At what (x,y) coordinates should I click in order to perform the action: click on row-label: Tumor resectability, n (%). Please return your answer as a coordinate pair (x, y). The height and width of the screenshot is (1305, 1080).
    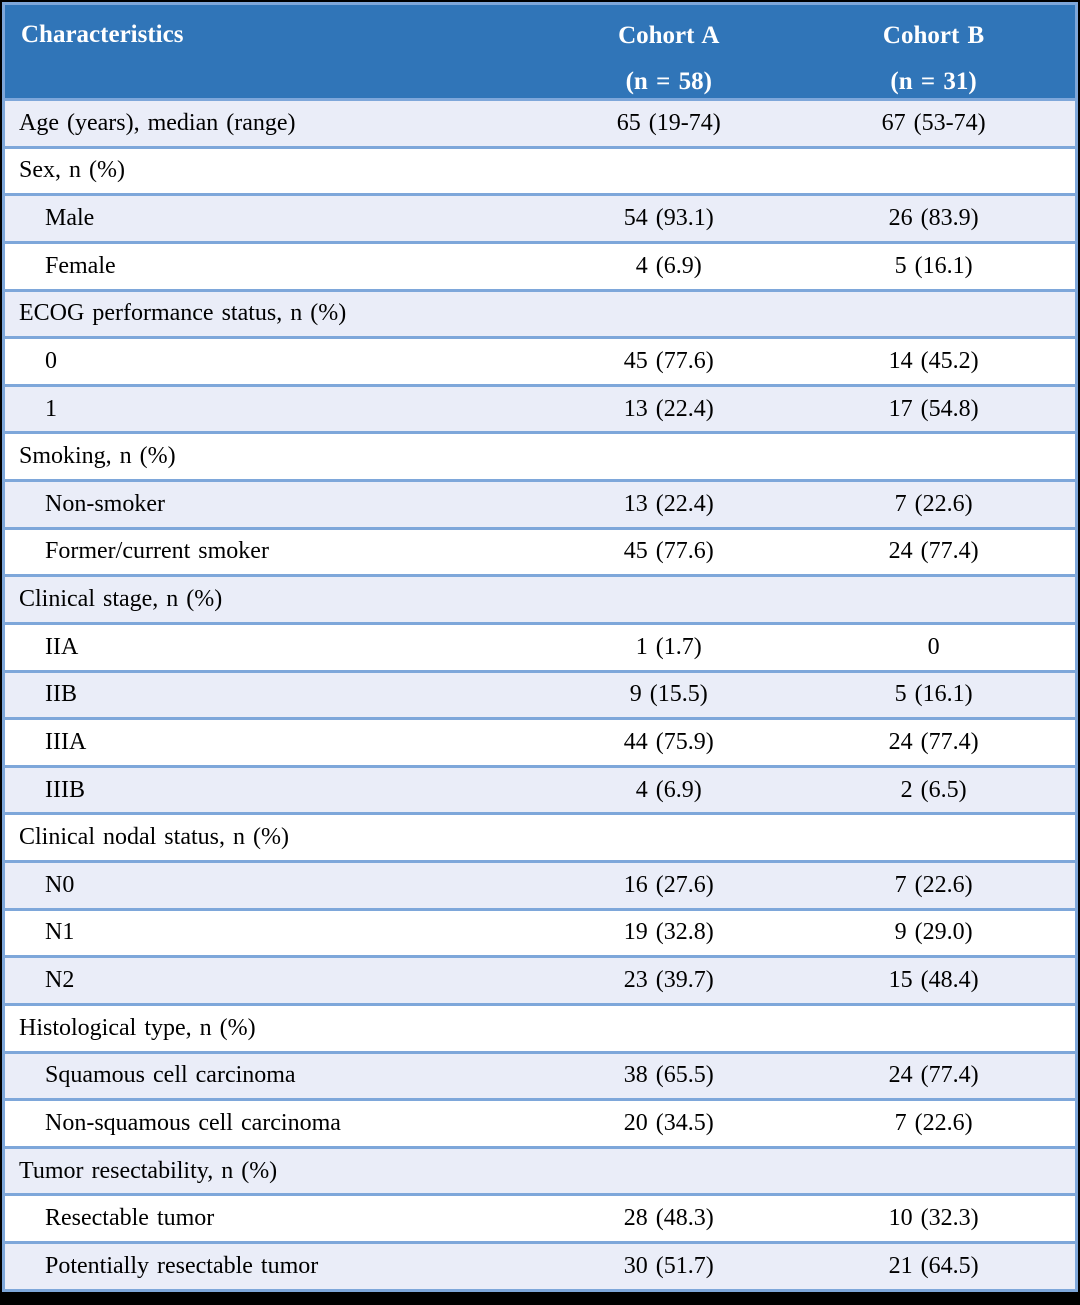
    Looking at the image, I should click on (274, 1172).